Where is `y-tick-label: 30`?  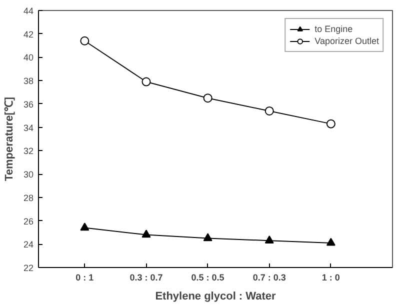 y-tick-label: 30 is located at coordinates (28, 175).